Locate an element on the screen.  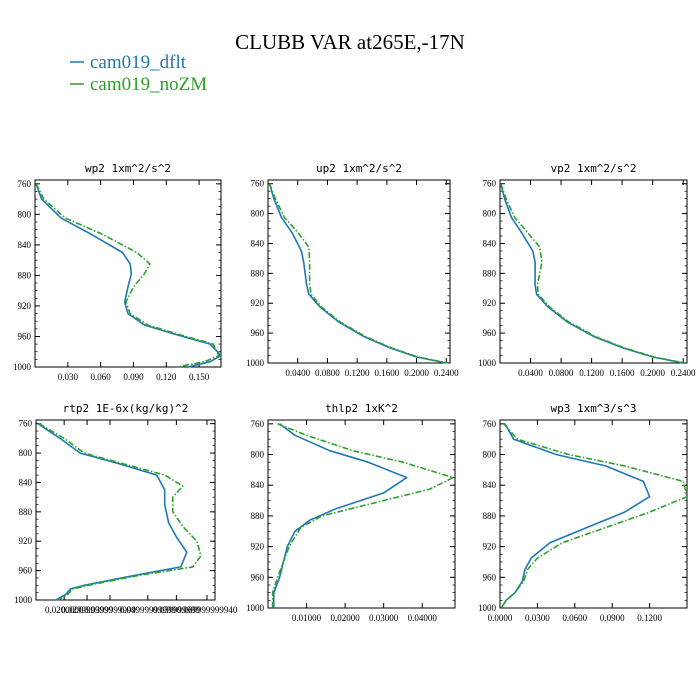
x-tick-label: 0.060 is located at coordinates (101, 377).